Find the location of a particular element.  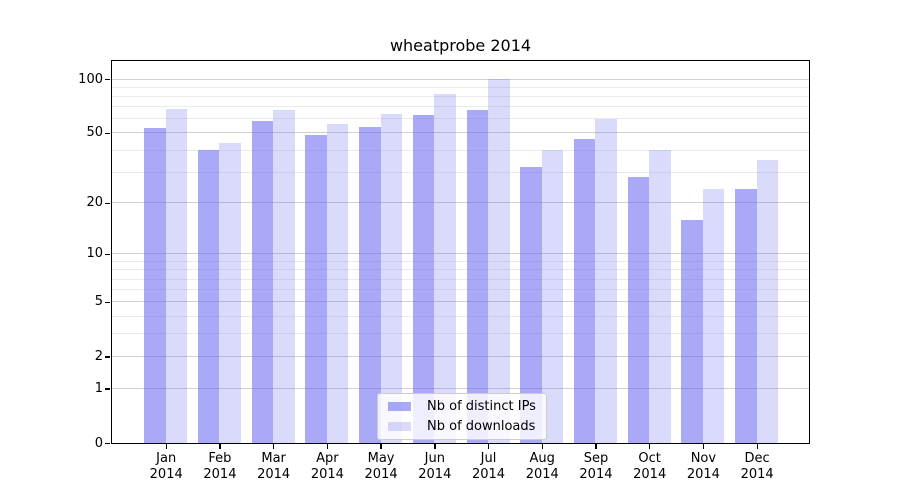

bar-ips-sep is located at coordinates (584, 291).